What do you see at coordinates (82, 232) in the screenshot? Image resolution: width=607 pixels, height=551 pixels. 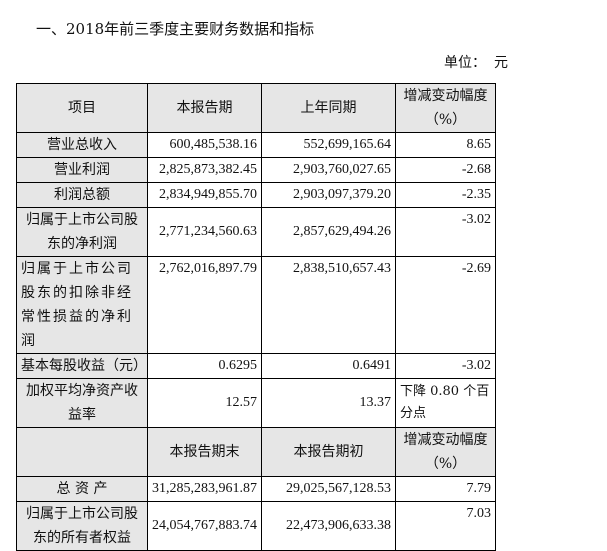 I see `row-label: 归属于上市公司股东的净利润` at bounding box center [82, 232].